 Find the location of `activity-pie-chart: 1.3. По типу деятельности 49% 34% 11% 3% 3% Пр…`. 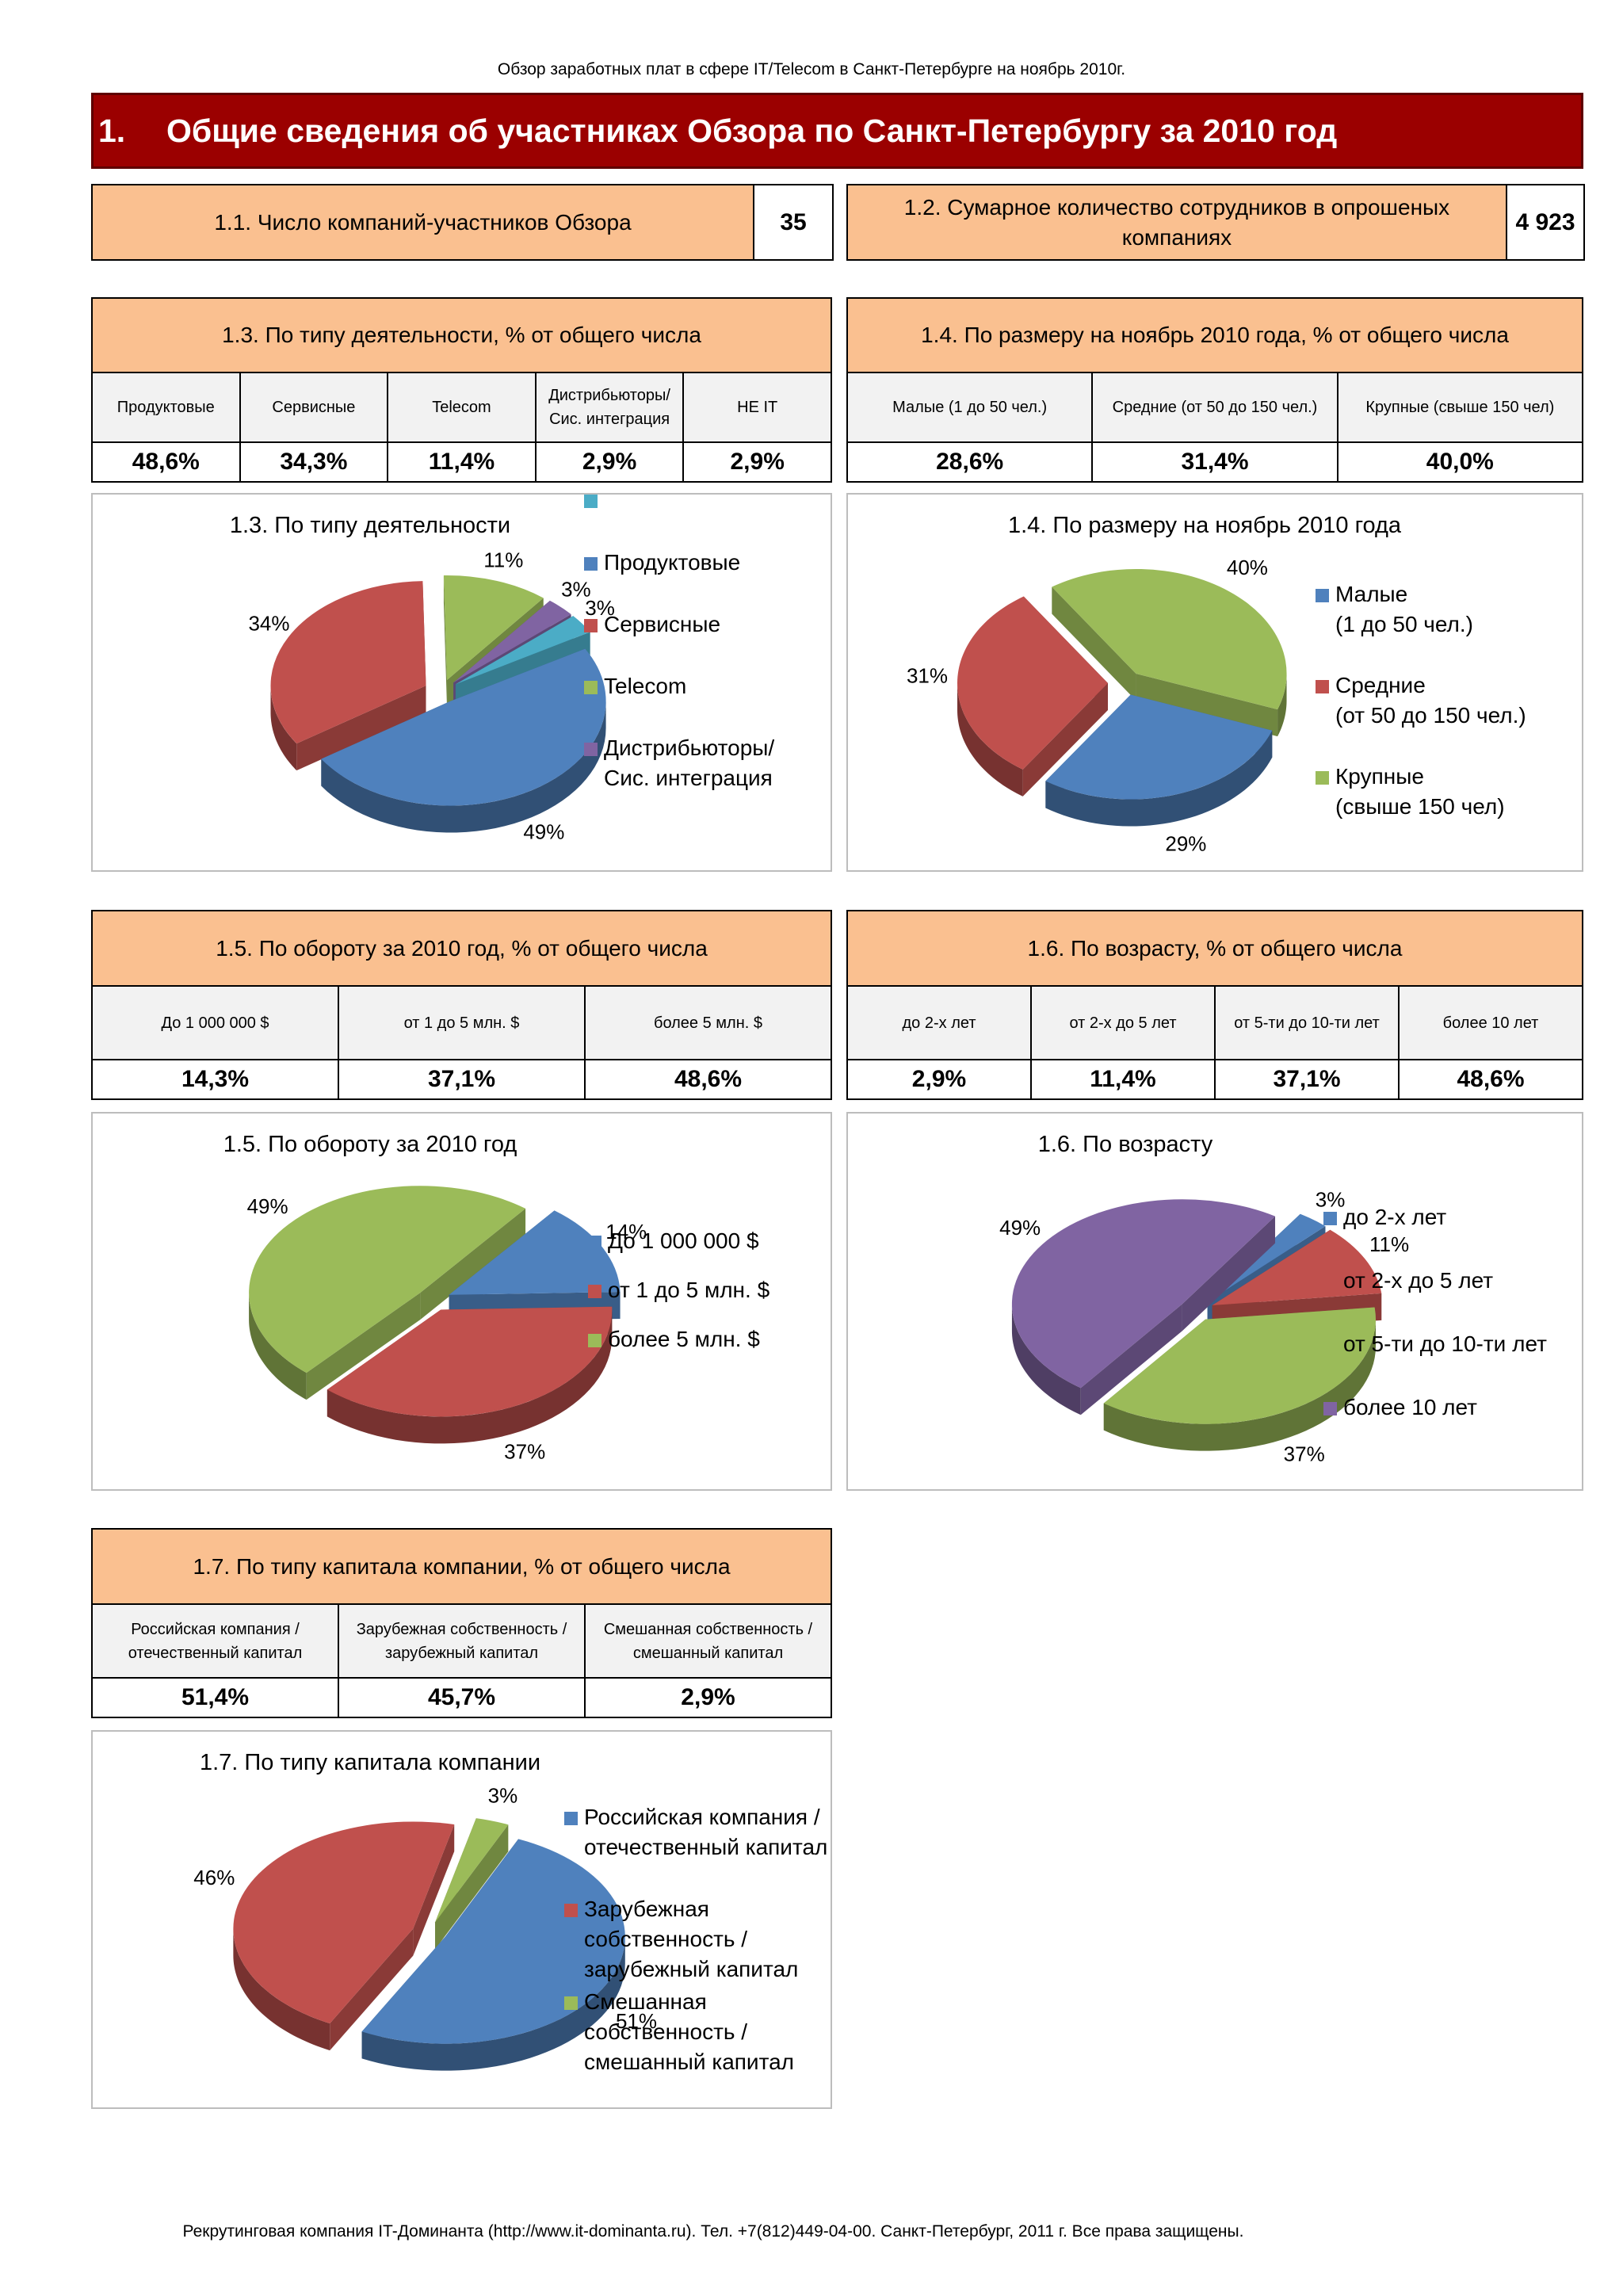

activity-pie-chart: 1.3. По типу деятельности 49% 34% 11% 3% 3% Пр… is located at coordinates (462, 682).